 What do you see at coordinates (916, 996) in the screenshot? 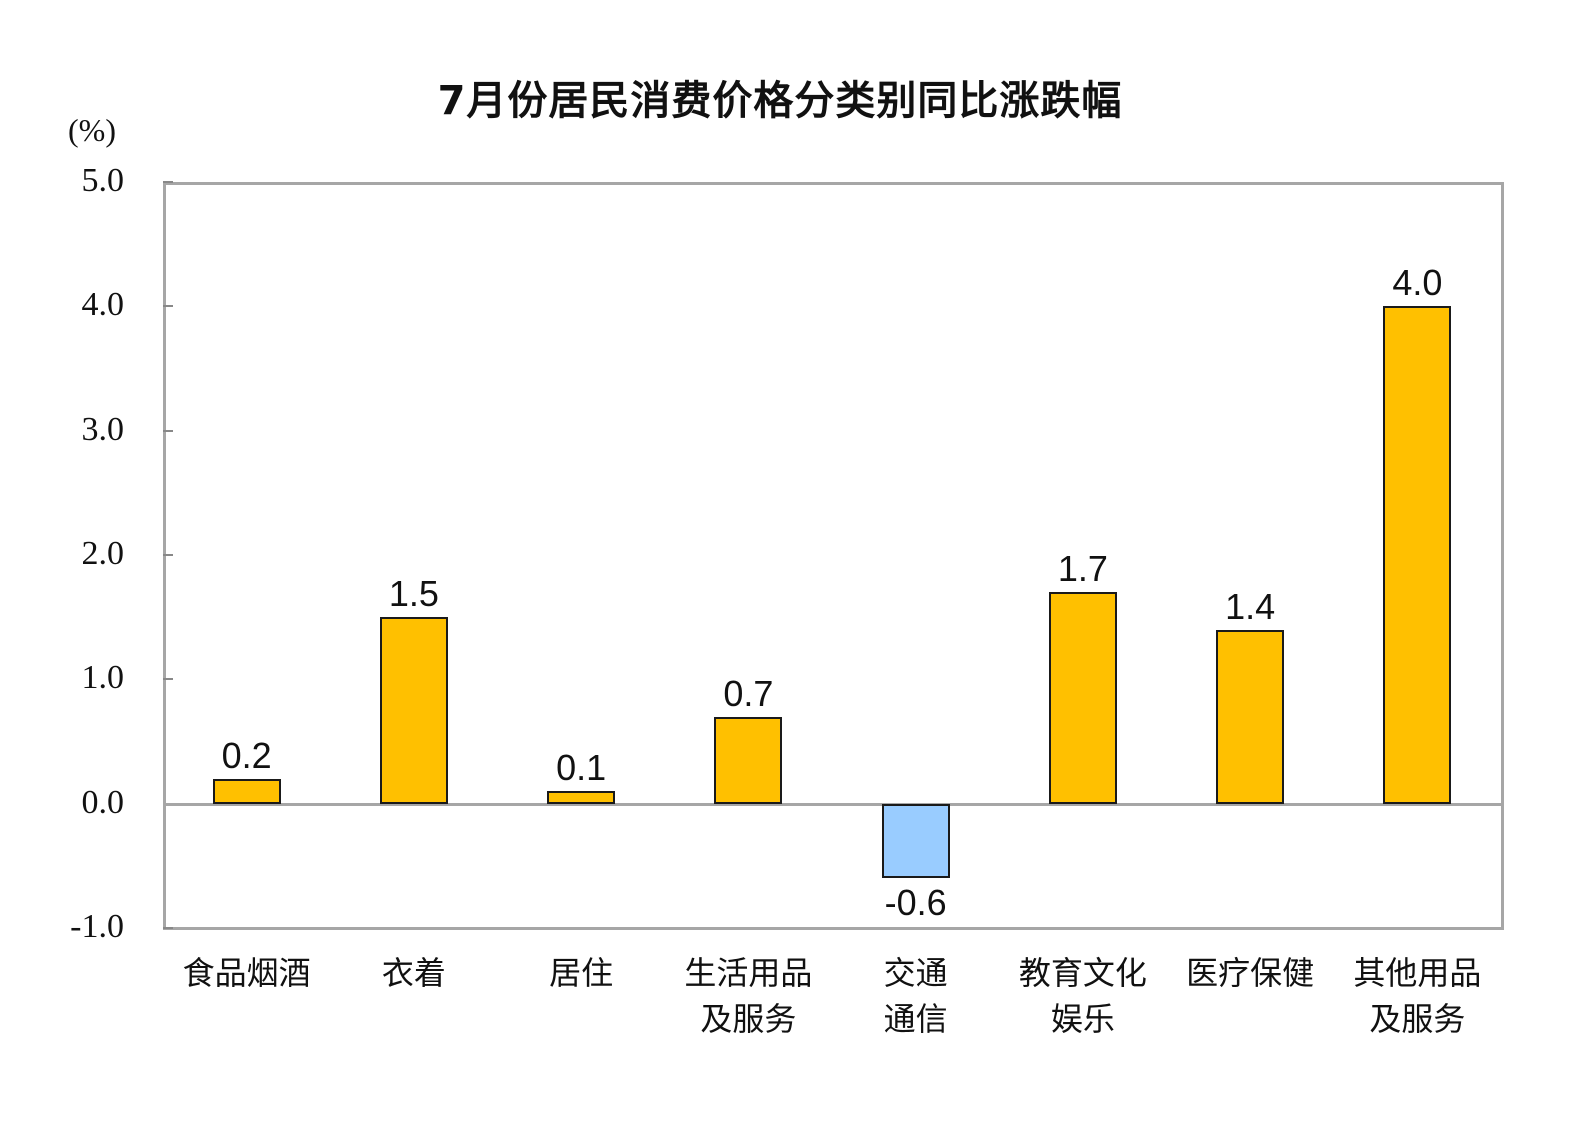
I see `x-category-label: 交通 通信` at bounding box center [916, 996].